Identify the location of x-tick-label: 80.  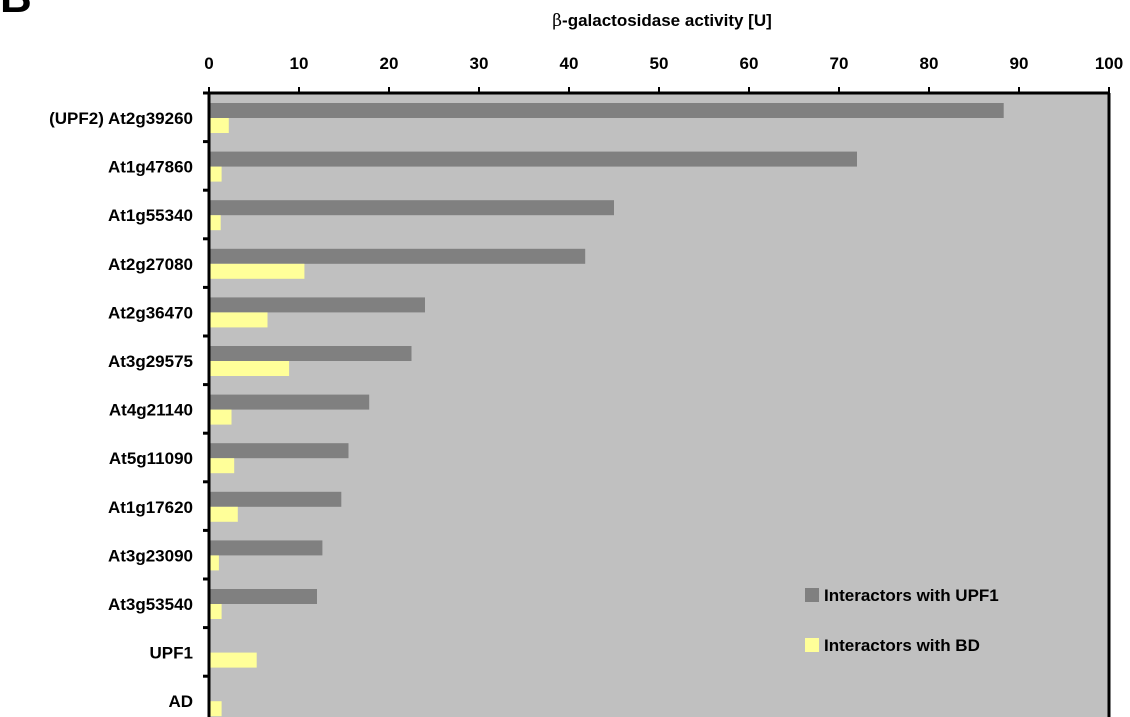
(929, 63).